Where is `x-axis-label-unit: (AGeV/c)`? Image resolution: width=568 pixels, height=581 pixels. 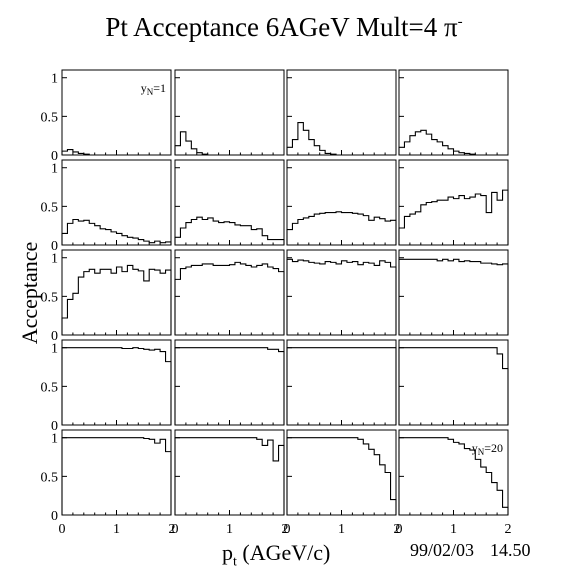 x-axis-label-unit: (AGeV/c) is located at coordinates (283, 552).